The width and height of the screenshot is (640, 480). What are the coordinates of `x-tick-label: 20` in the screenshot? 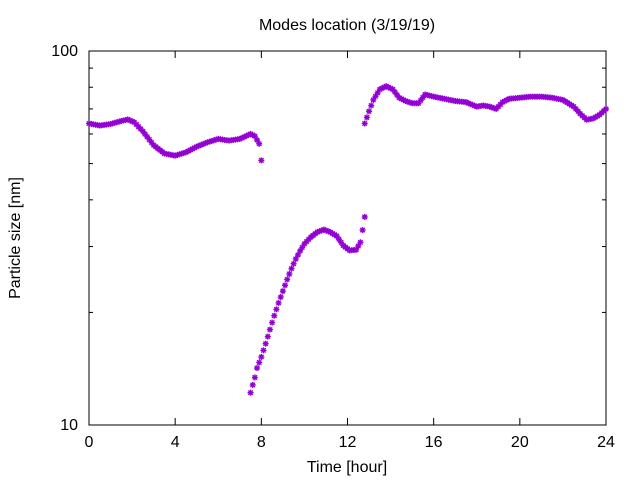 It's located at (520, 442).